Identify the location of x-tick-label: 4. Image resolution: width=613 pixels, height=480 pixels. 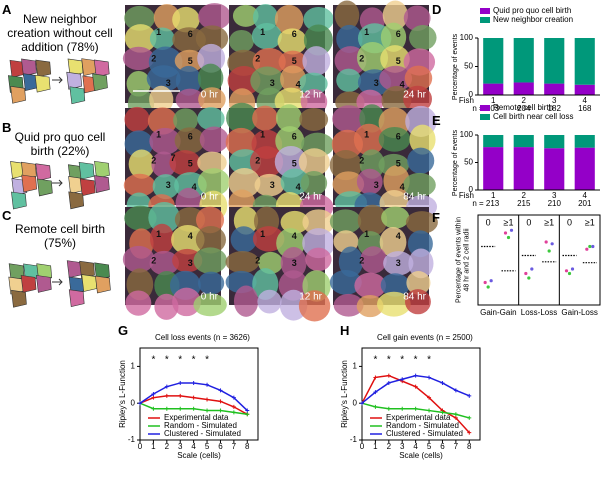
(415, 446).